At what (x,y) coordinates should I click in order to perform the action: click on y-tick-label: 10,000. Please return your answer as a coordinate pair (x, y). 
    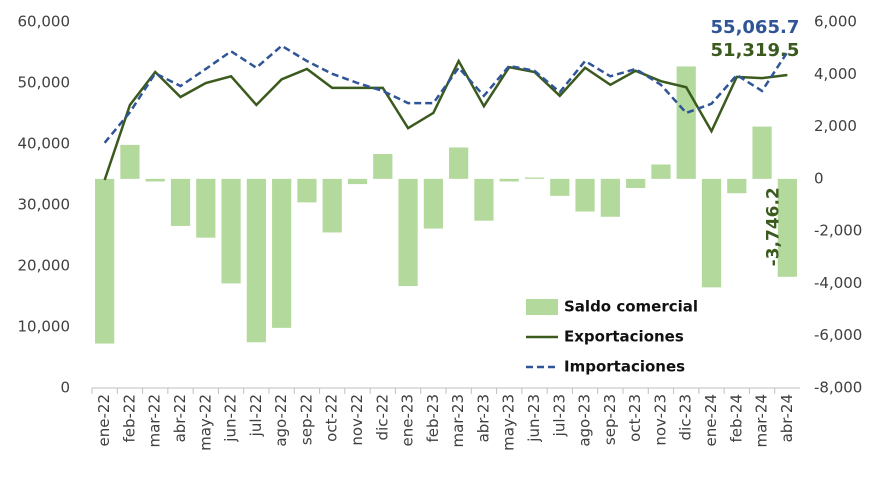
    Looking at the image, I should click on (44, 327).